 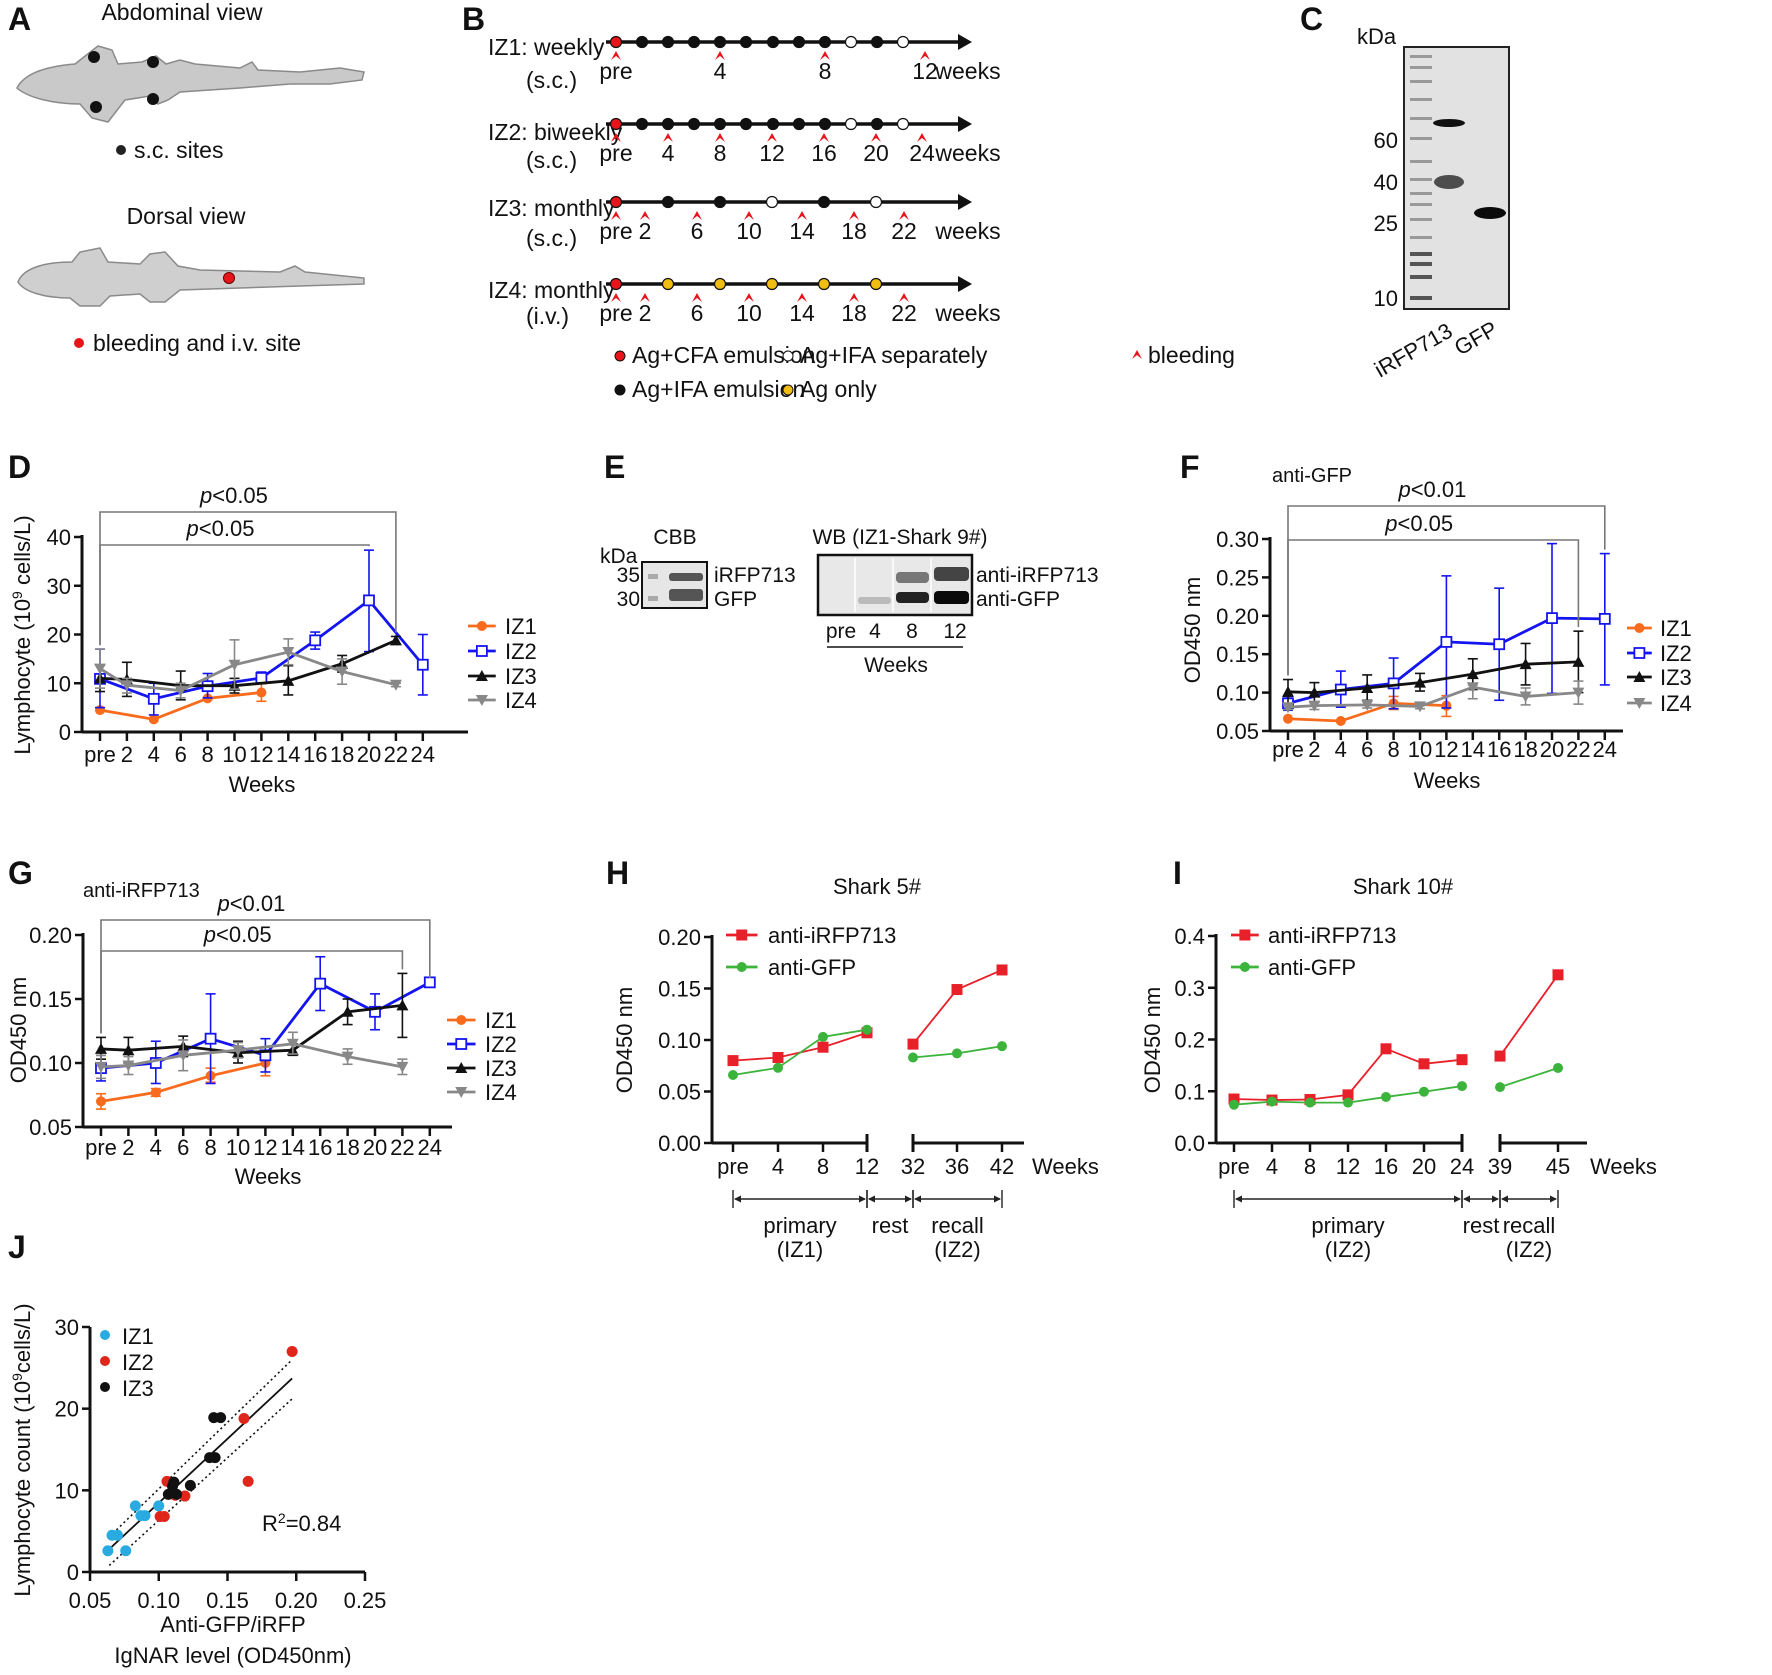 I want to click on cbb-marker-30: 30, so click(x=628, y=599).